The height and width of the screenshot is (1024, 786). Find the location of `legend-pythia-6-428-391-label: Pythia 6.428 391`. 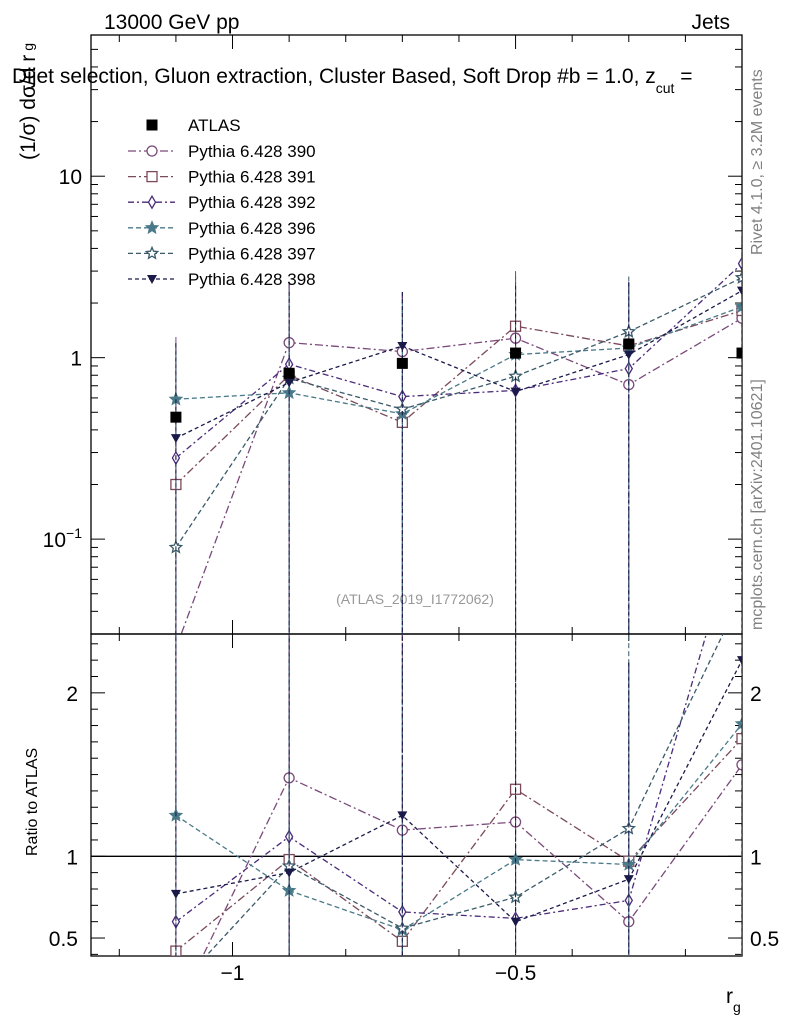

legend-pythia-6-428-391-label: Pythia 6.428 391 is located at coordinates (252, 177).